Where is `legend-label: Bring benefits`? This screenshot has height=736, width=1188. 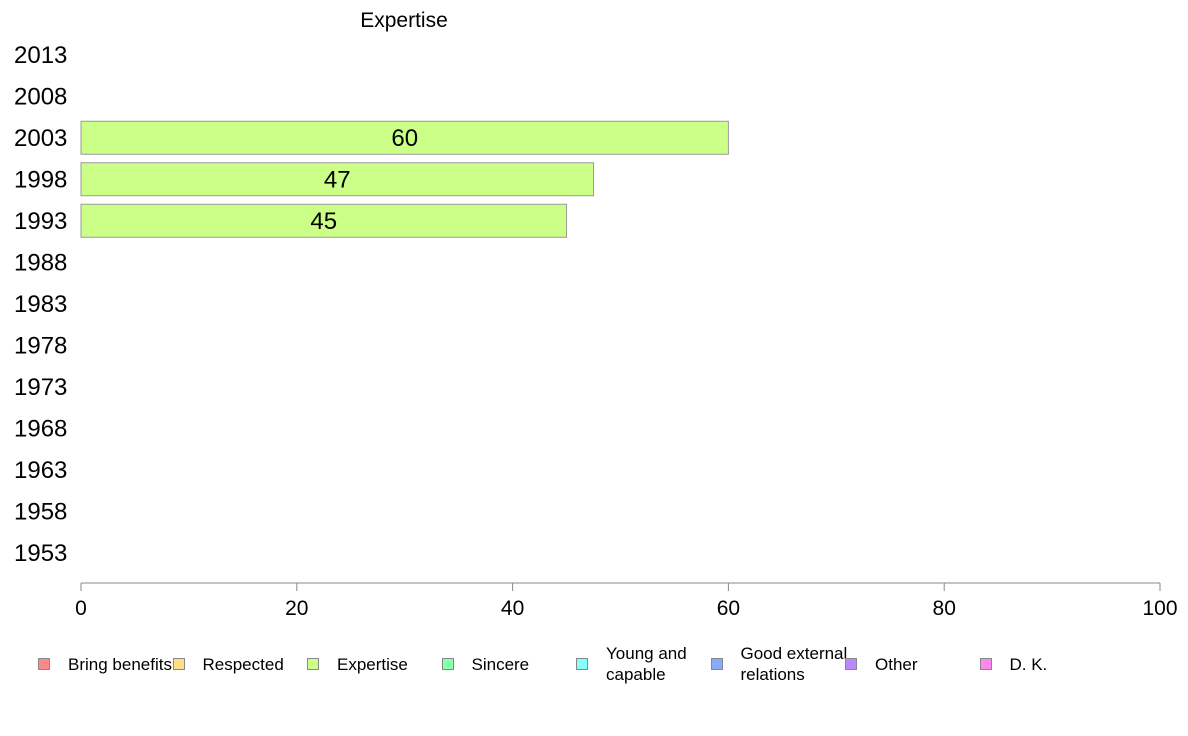 legend-label: Bring benefits is located at coordinates (120, 664).